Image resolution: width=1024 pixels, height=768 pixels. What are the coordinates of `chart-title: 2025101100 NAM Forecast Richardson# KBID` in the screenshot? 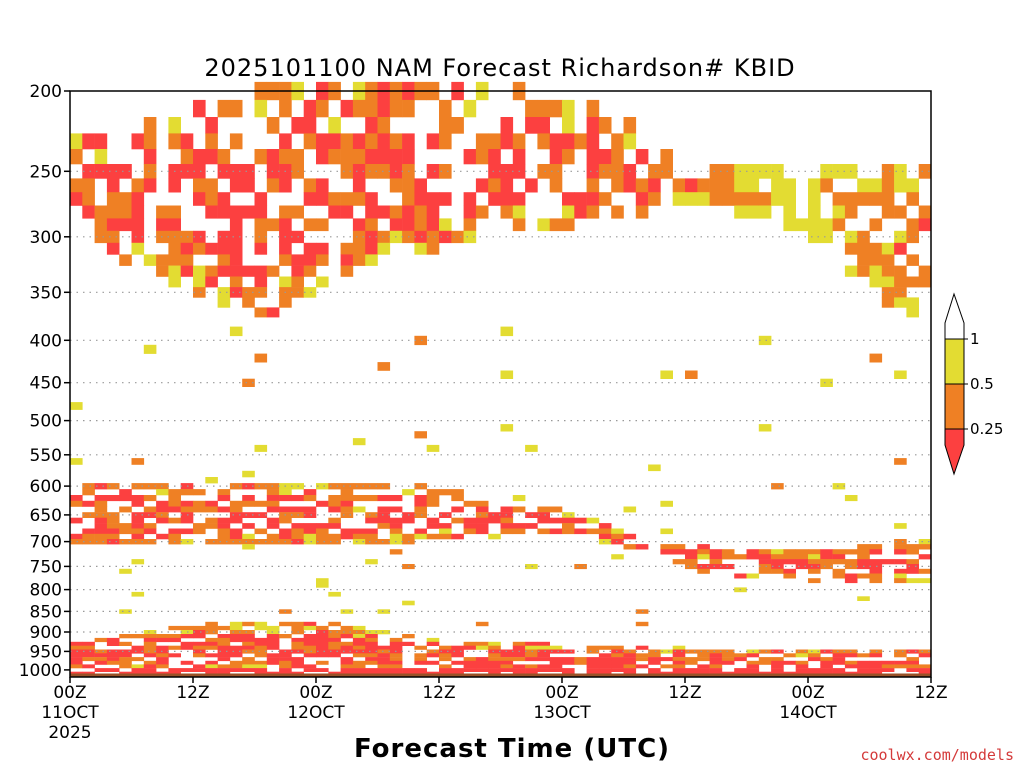 It's located at (499, 68).